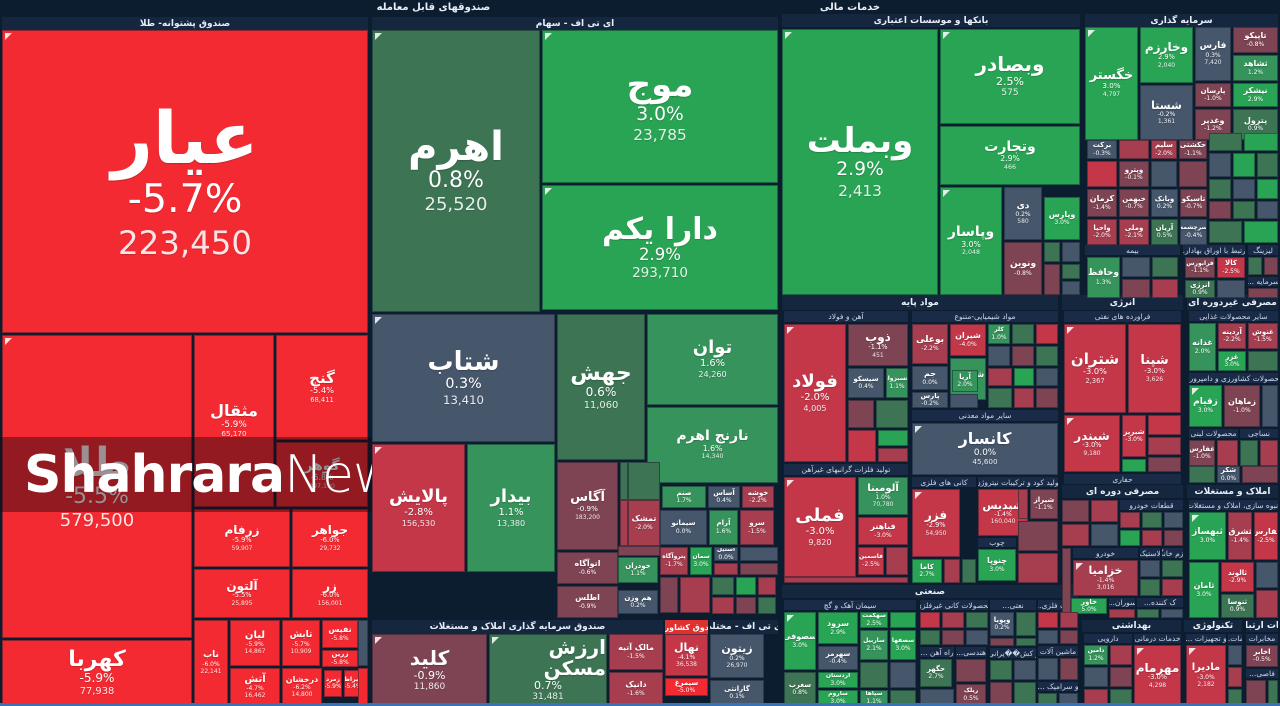 The height and width of the screenshot is (706, 1280). What do you see at coordinates (511, 508) in the screenshot?
I see `tile-بیدار: بیدار 1.1% 13,380` at bounding box center [511, 508].